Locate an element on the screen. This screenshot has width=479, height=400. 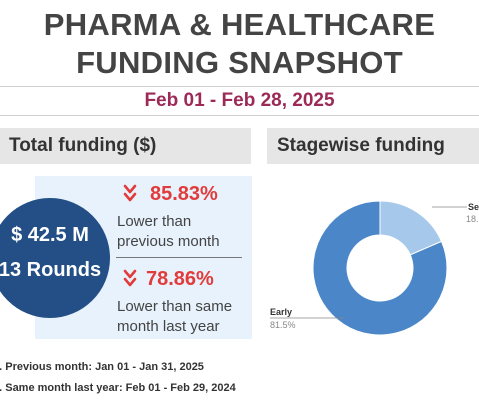
stagewise-funding-heading: Stagewise funding is located at coordinates (373, 146).